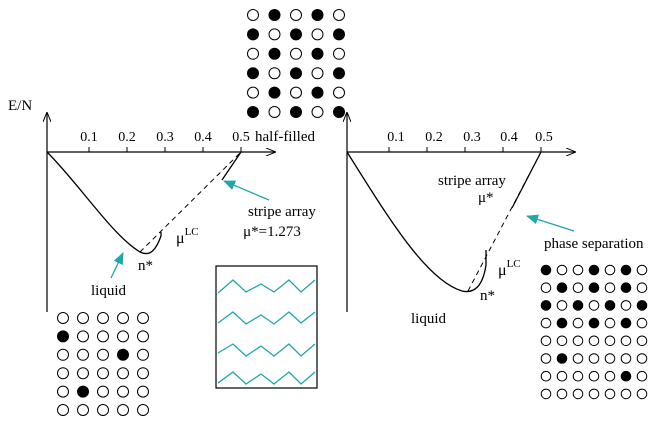  Describe the element at coordinates (127, 137) in the screenshot. I see `left-tick-label: 0.2` at that location.